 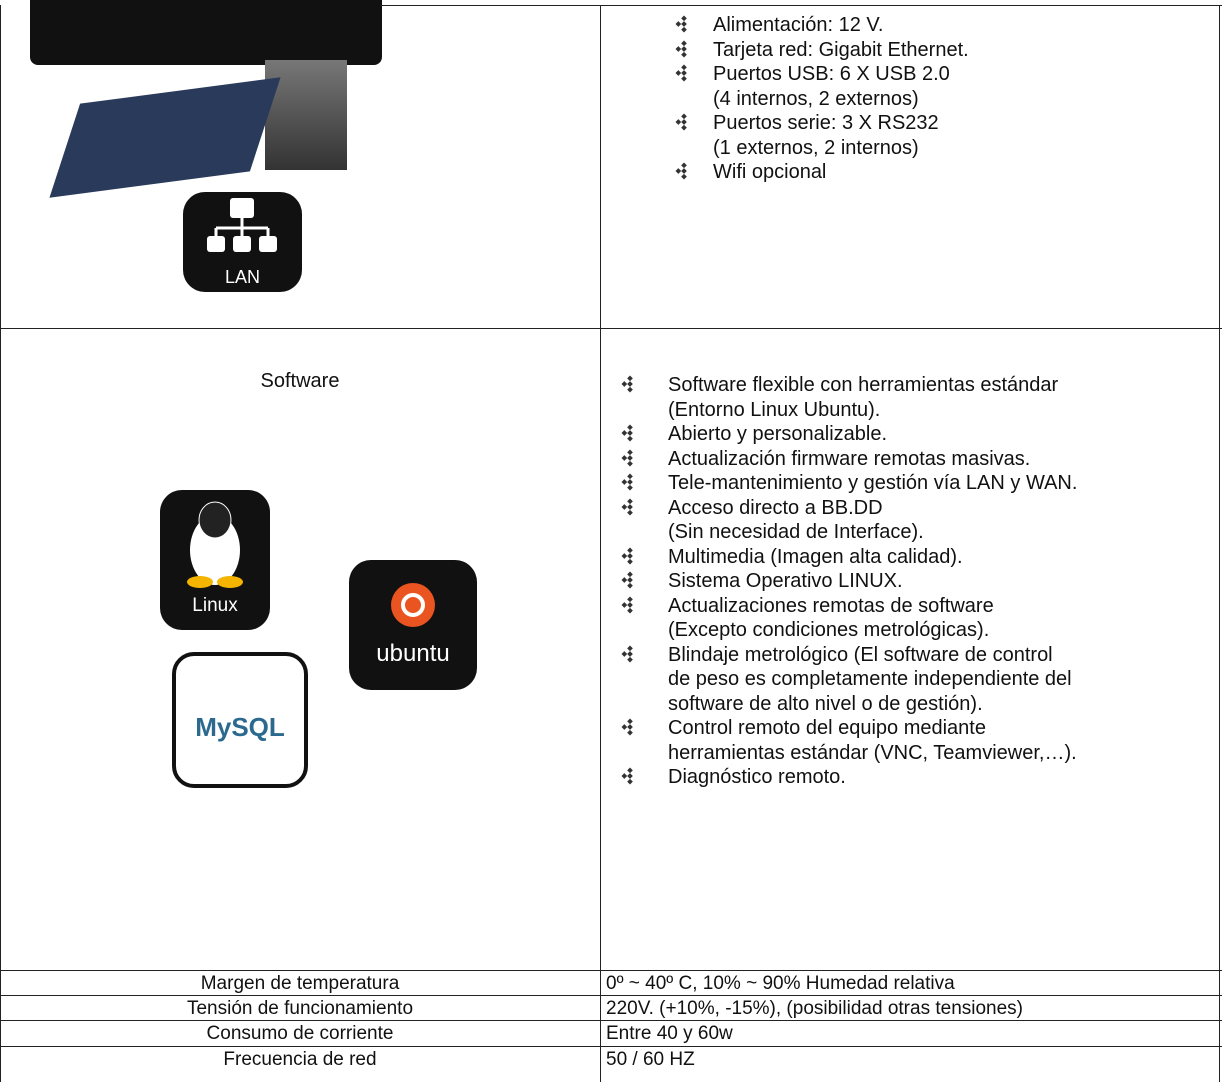 What do you see at coordinates (815, 556) in the screenshot?
I see `bullet-line: Multimedia (Imagen alta calidad).` at bounding box center [815, 556].